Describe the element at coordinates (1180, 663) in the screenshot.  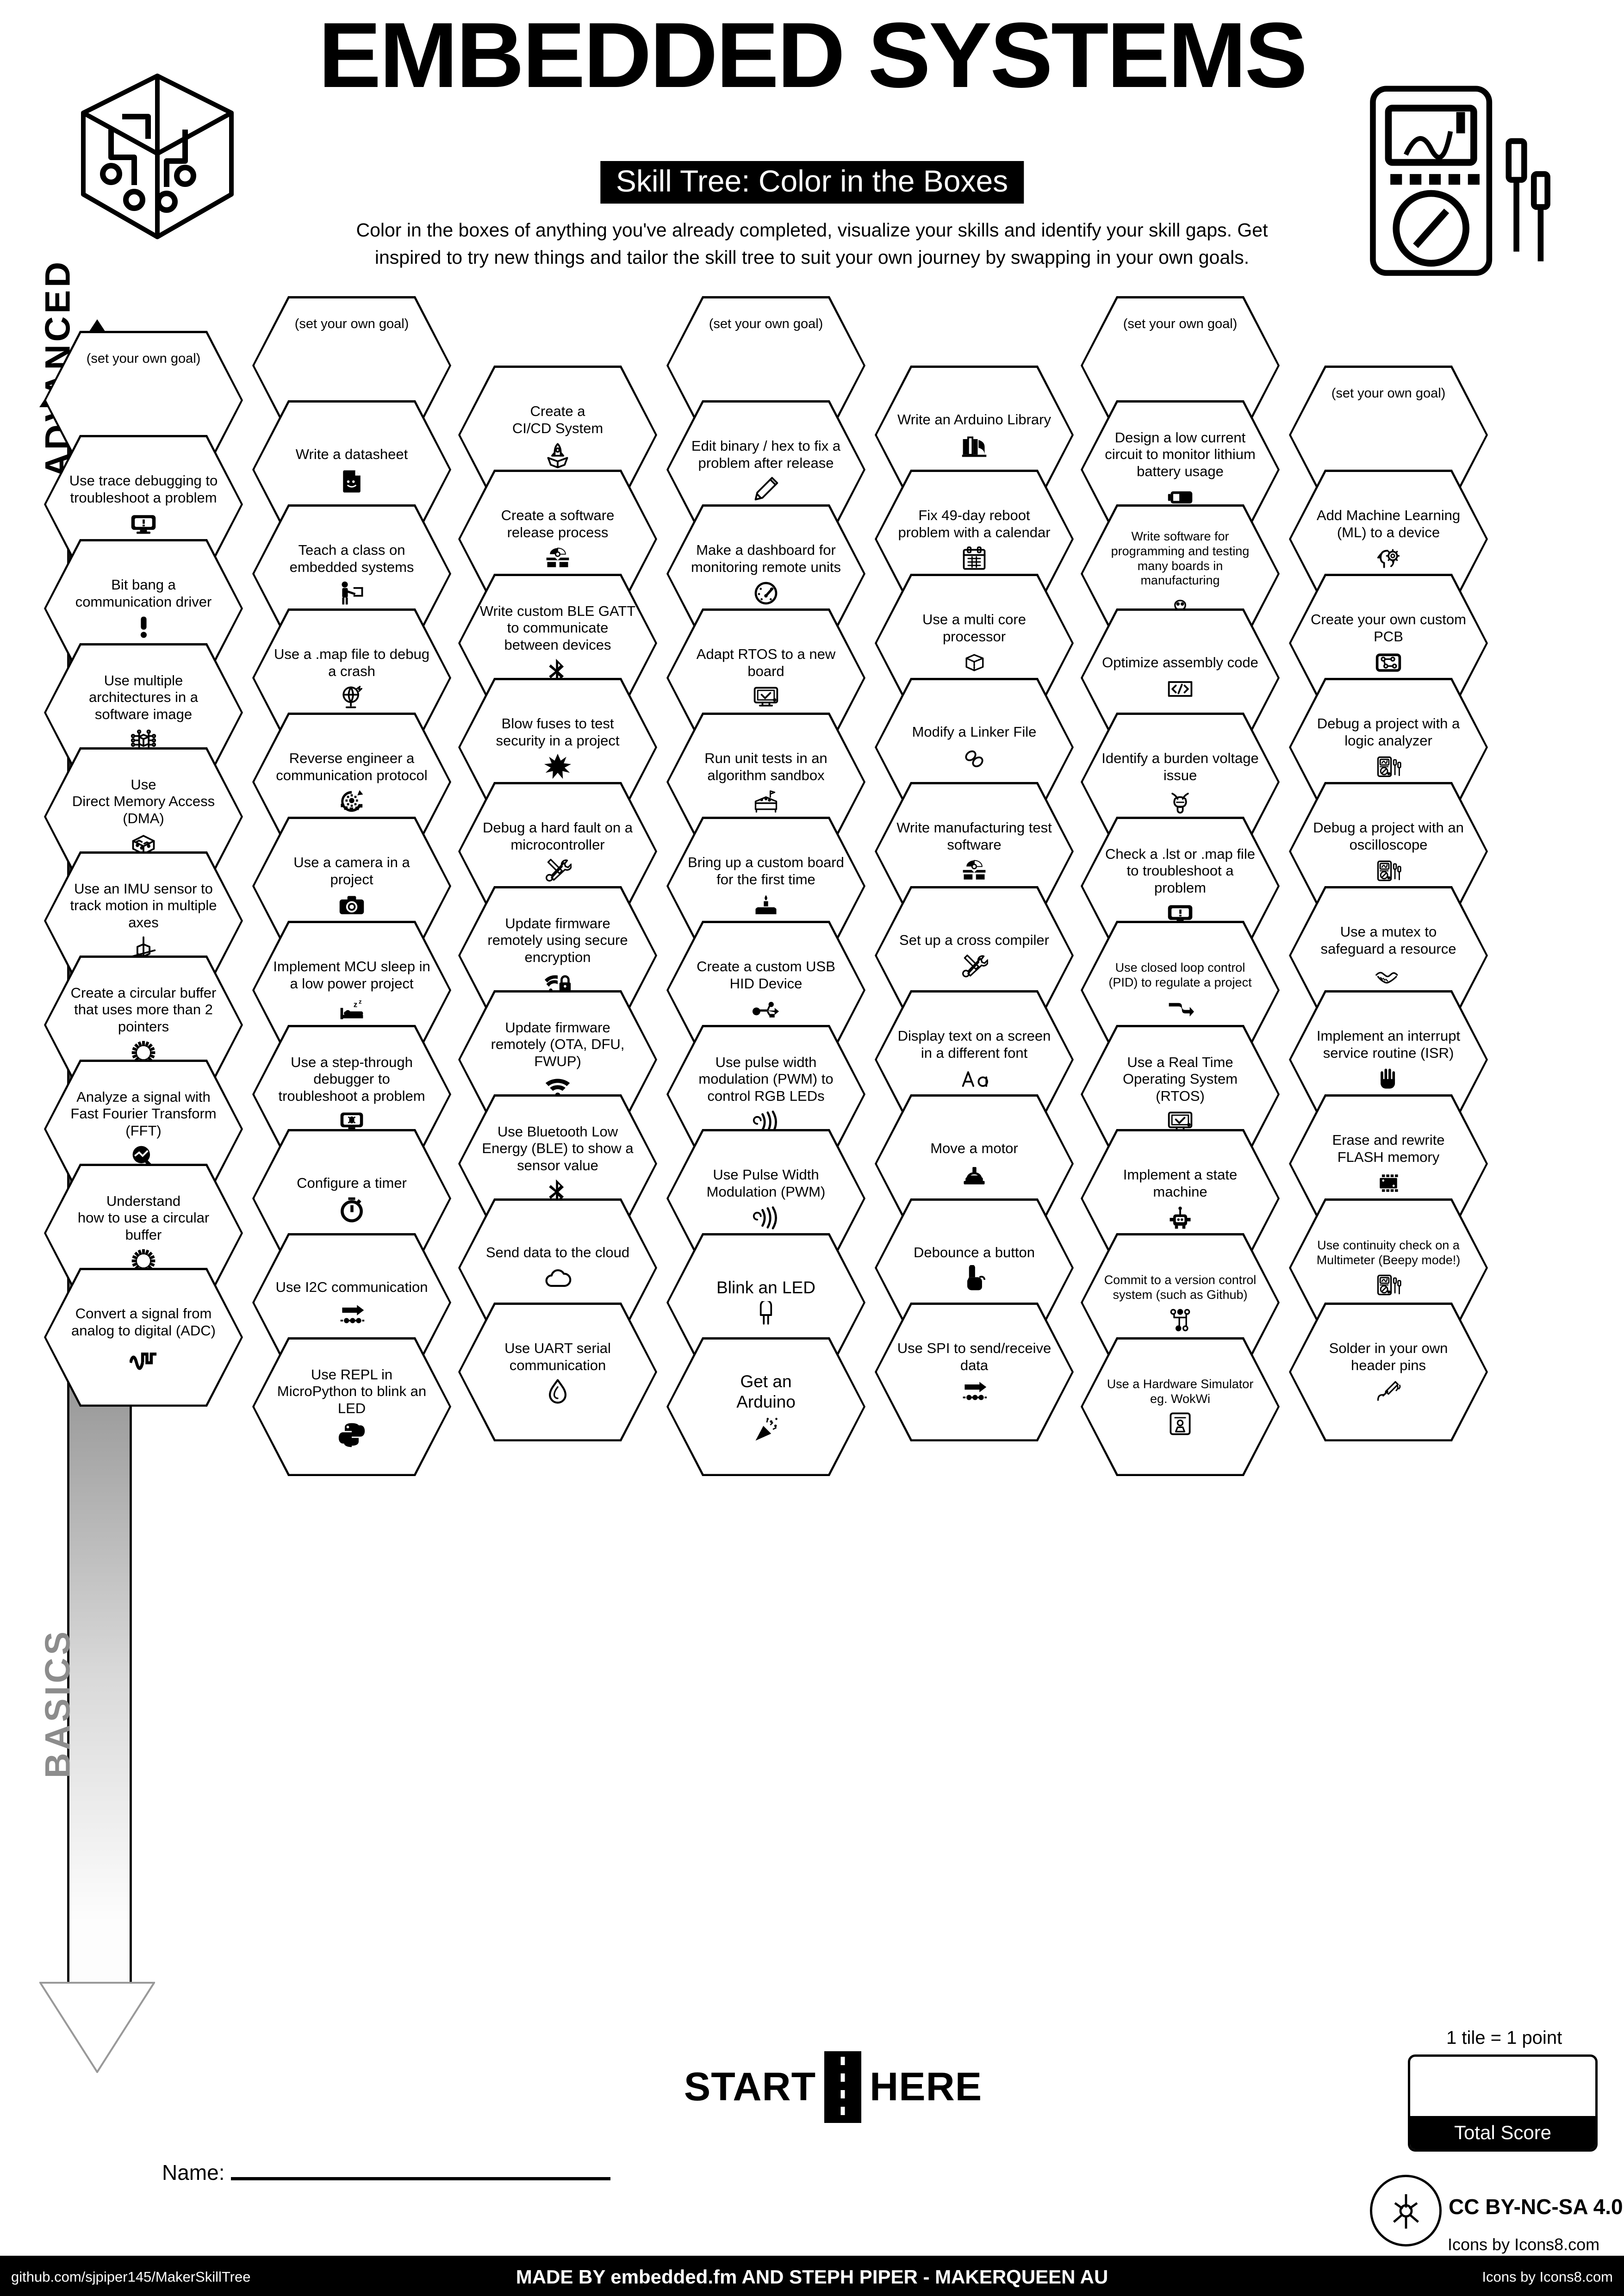
I see `skill-tile-label: Optimize assembly code` at that location.